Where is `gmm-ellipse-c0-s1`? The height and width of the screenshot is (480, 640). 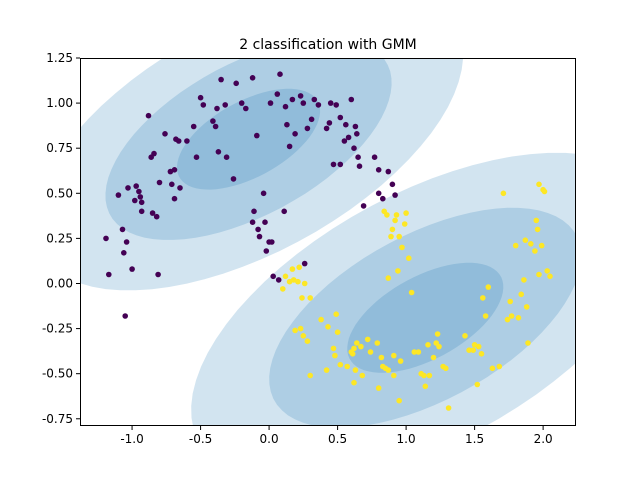 gmm-ellipse-c0-s1 is located at coordinates (249, 139).